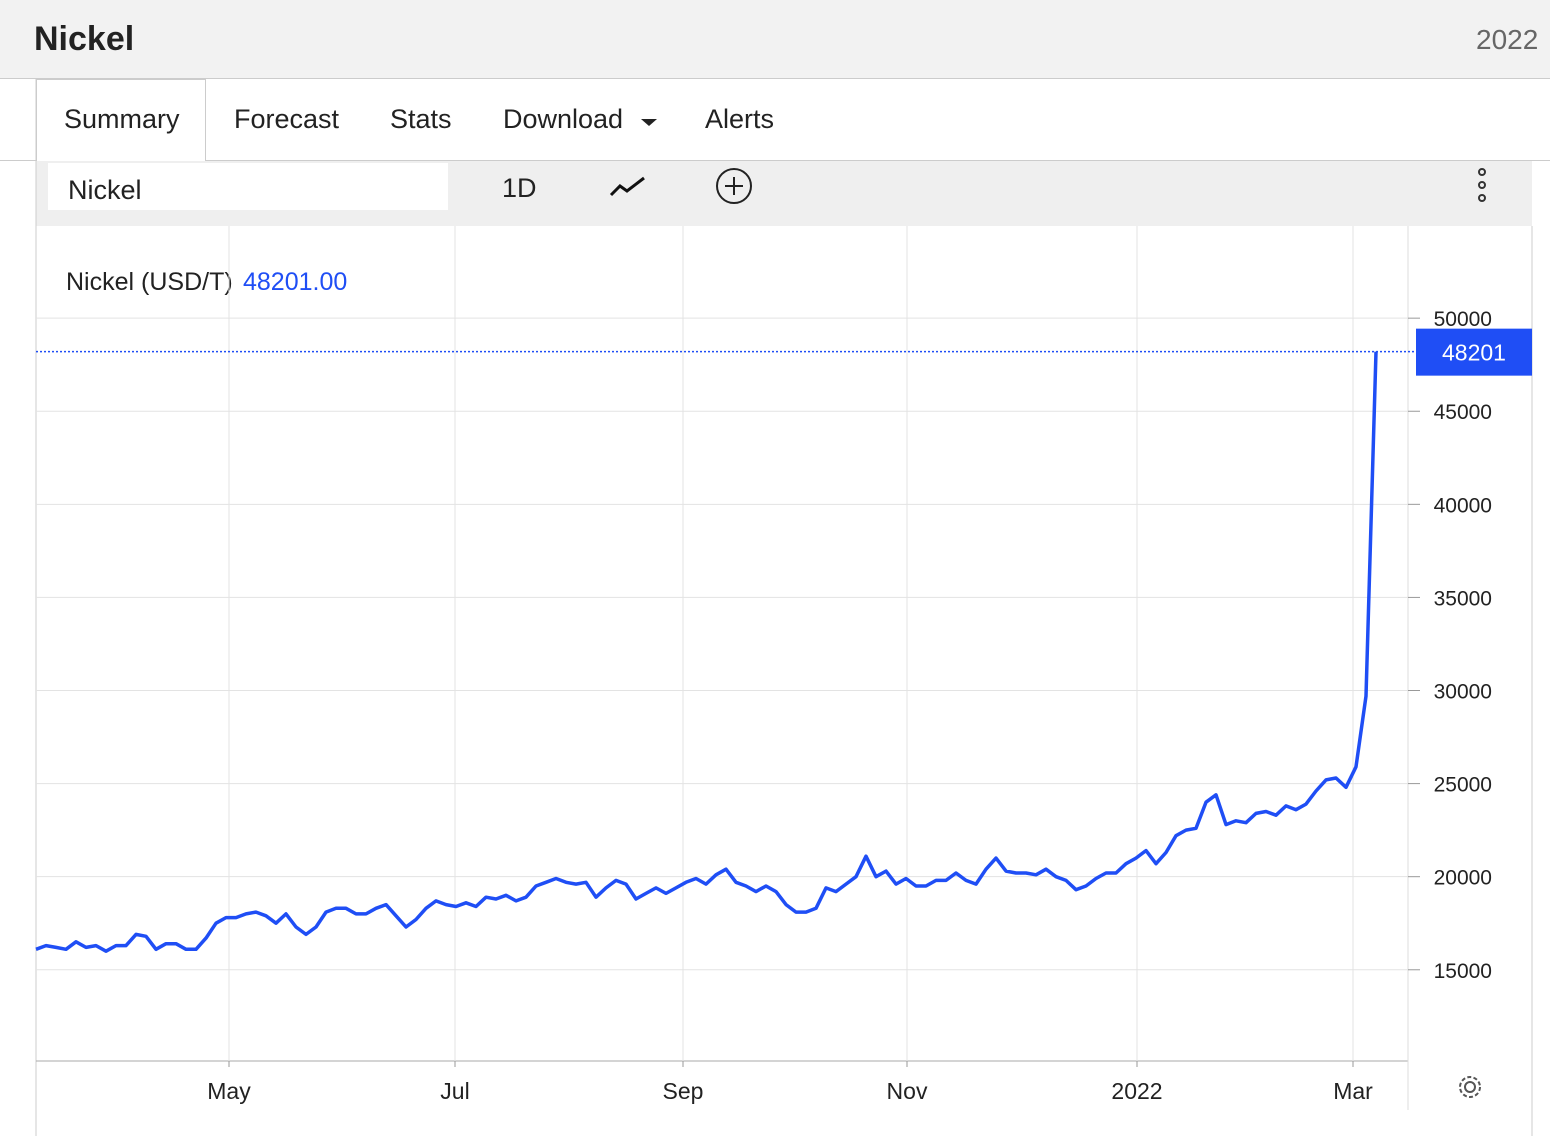  What do you see at coordinates (248, 186) in the screenshot?
I see `symbol-input` at bounding box center [248, 186].